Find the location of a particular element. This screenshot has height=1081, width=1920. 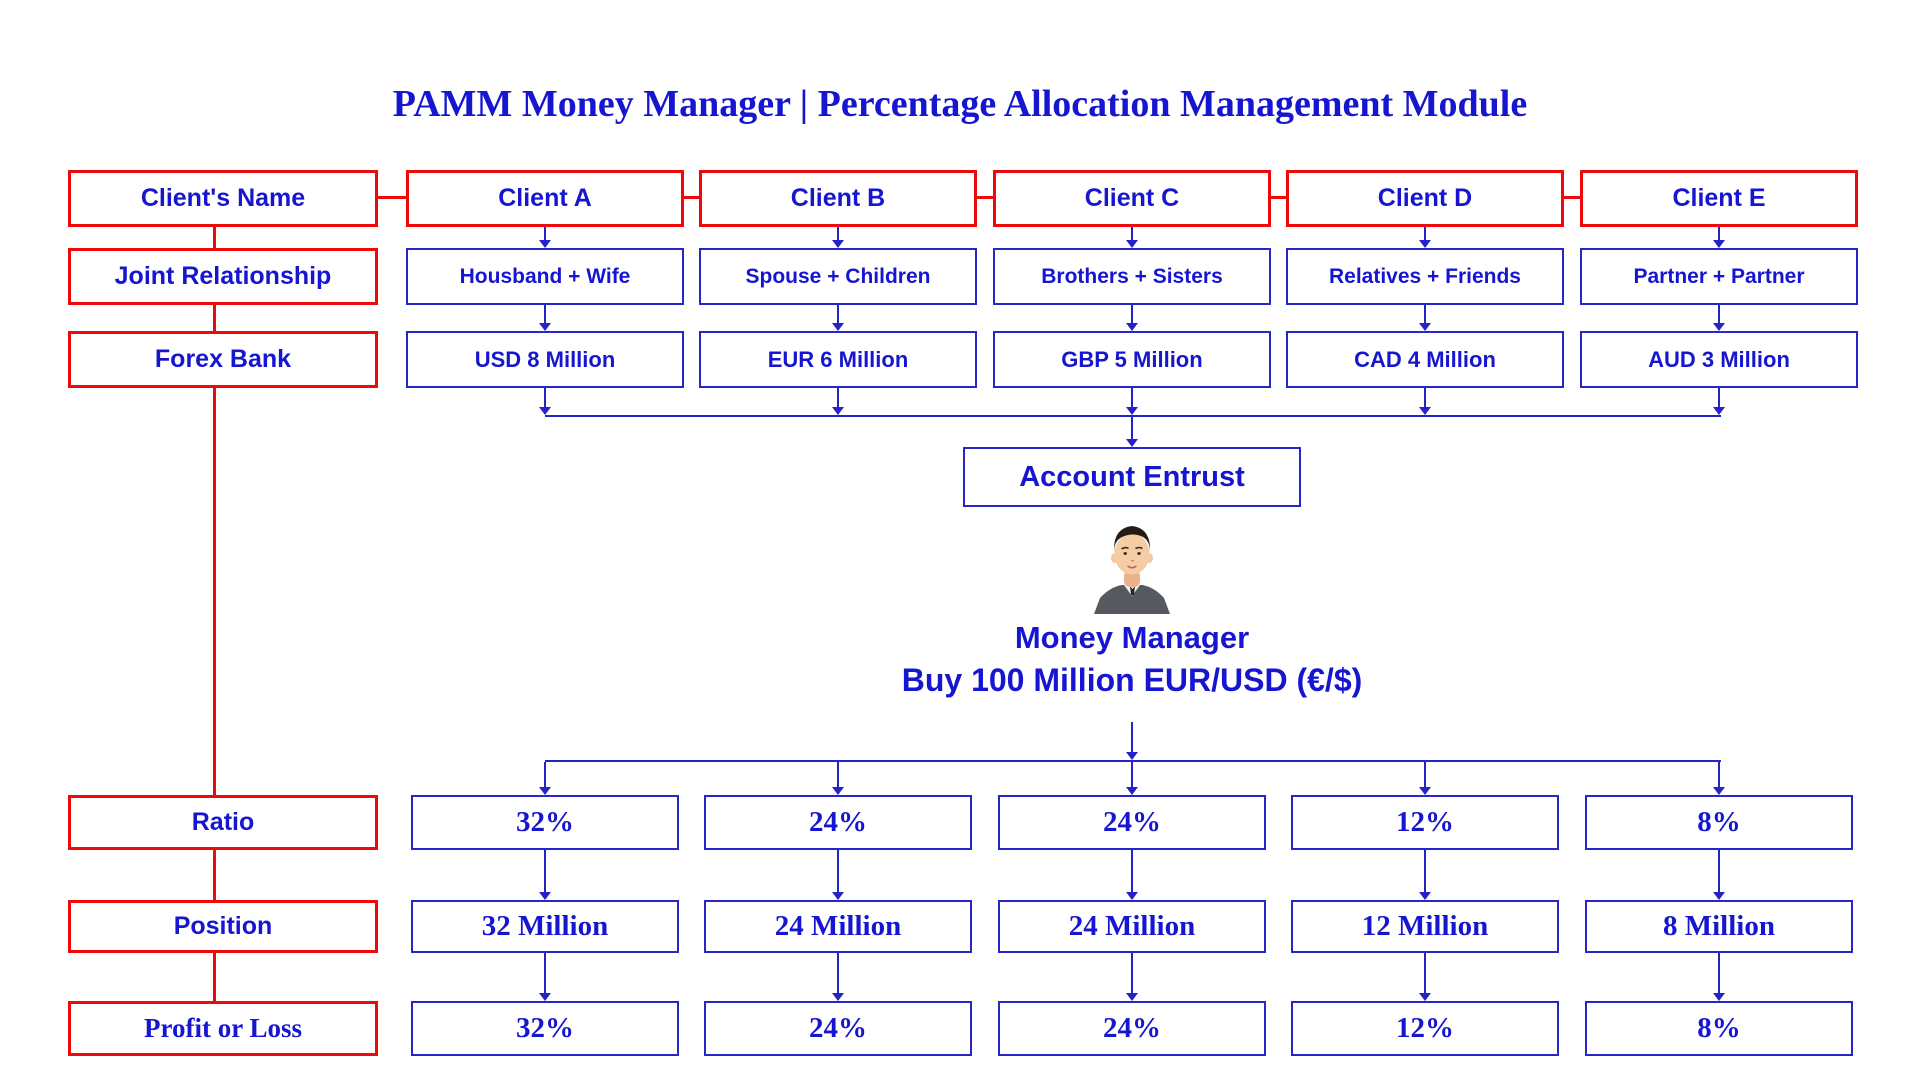

label-forex-bank: Forex Bank is located at coordinates (223, 359).